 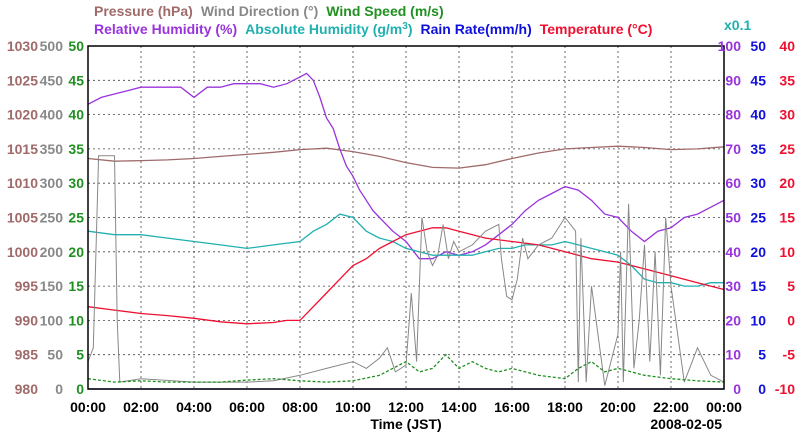 I want to click on left-tick-label: 10, so click(x=76, y=320).